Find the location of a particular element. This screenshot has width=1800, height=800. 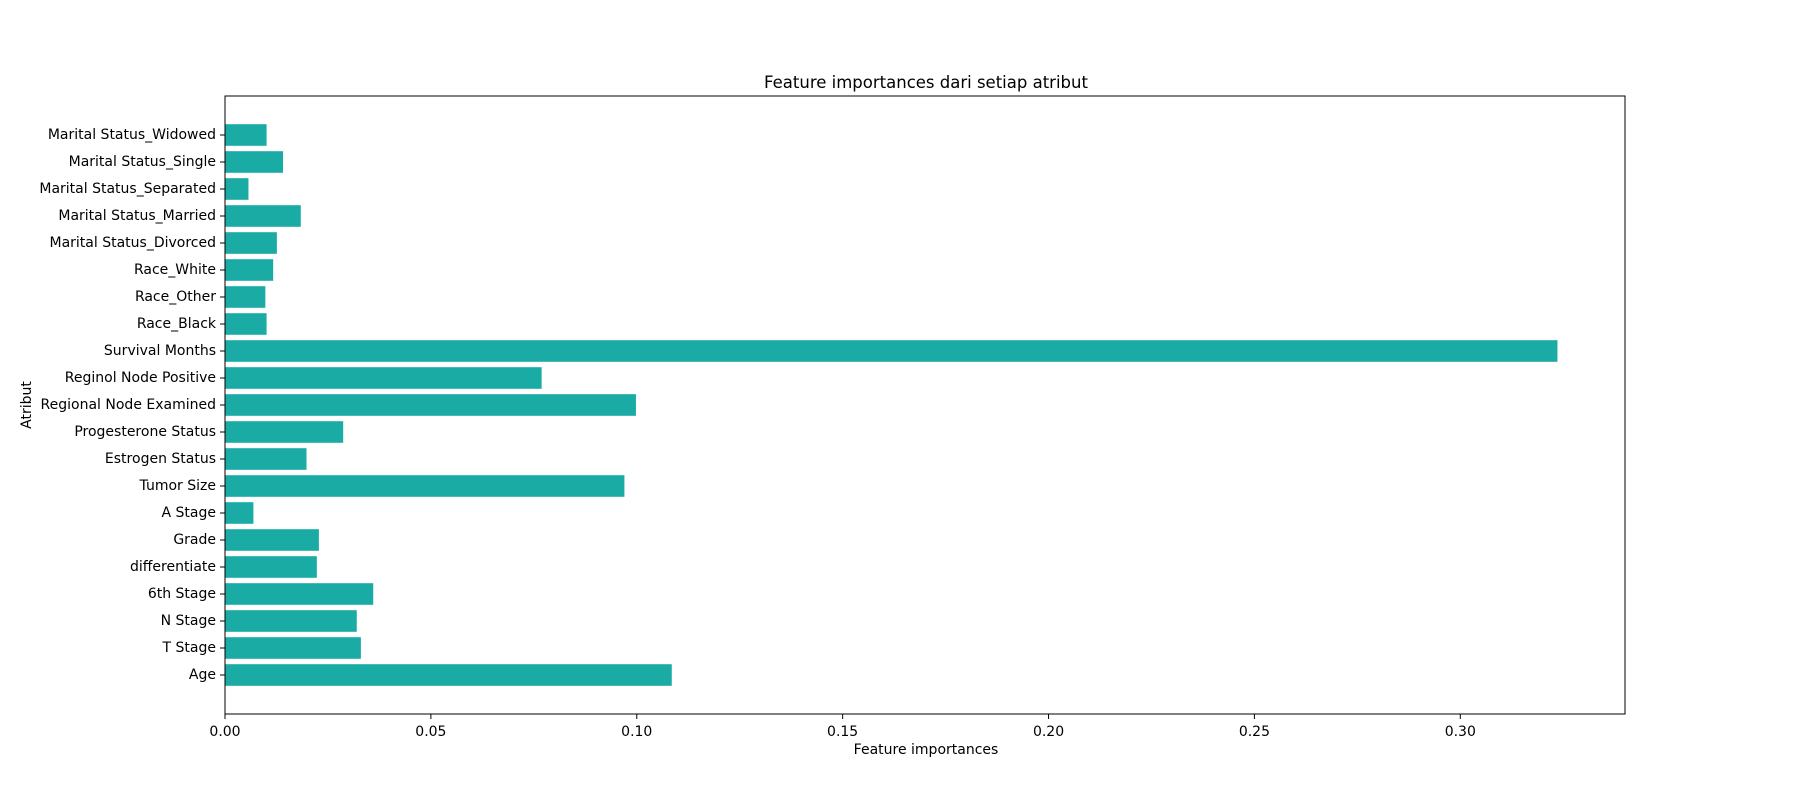

y-tick-label: Race_White is located at coordinates (175, 270).